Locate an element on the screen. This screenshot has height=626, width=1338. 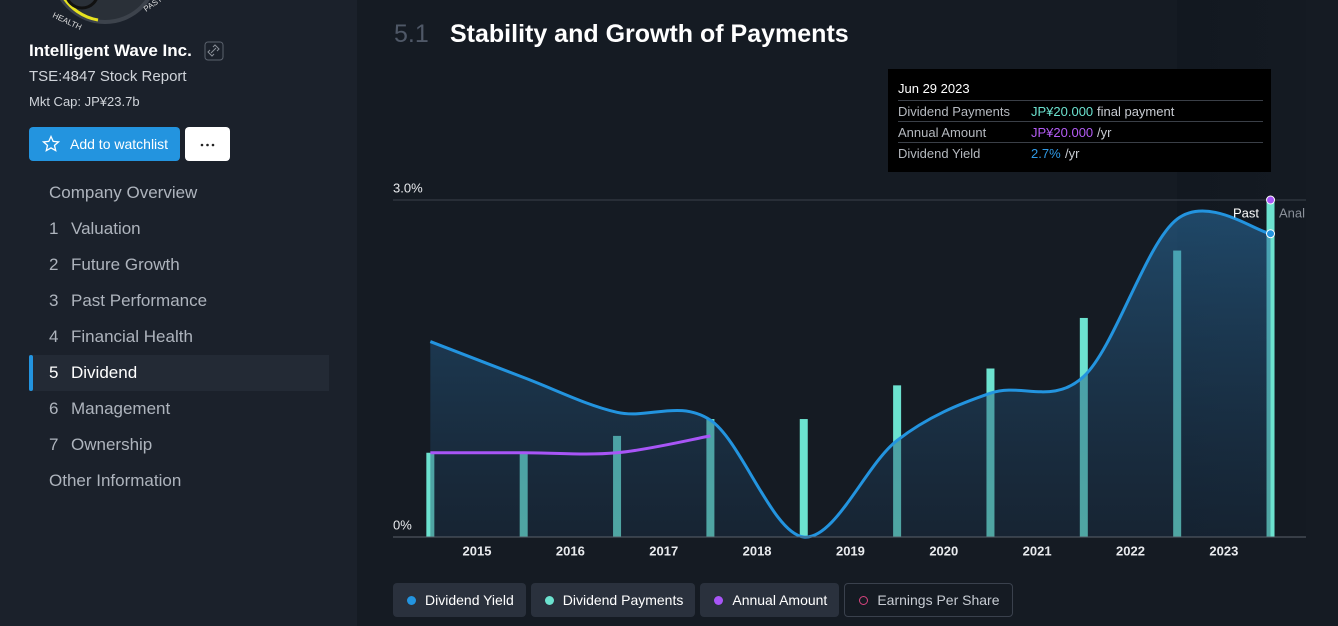
nav-number: 1 is located at coordinates (54, 228).